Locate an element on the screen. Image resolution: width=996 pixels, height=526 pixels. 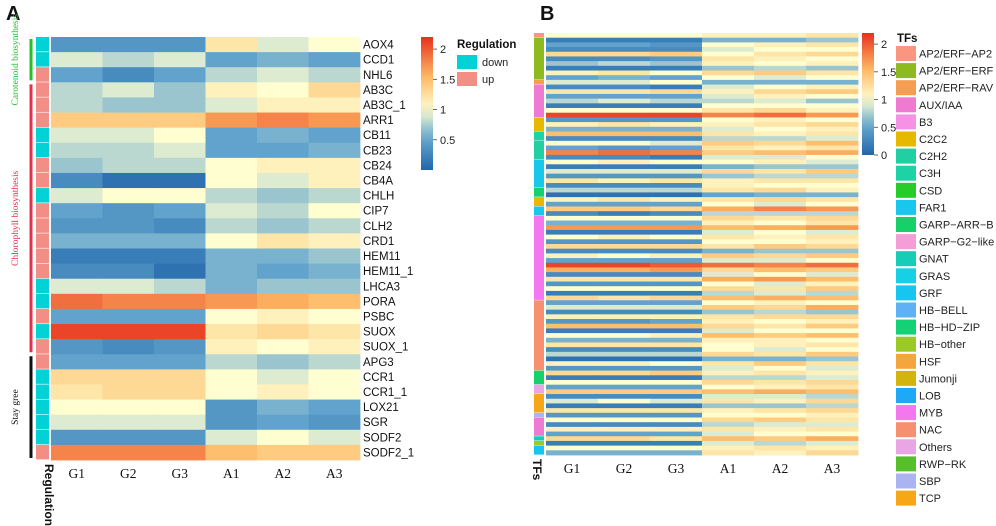
legend-item-label: up is located at coordinates (488, 80).